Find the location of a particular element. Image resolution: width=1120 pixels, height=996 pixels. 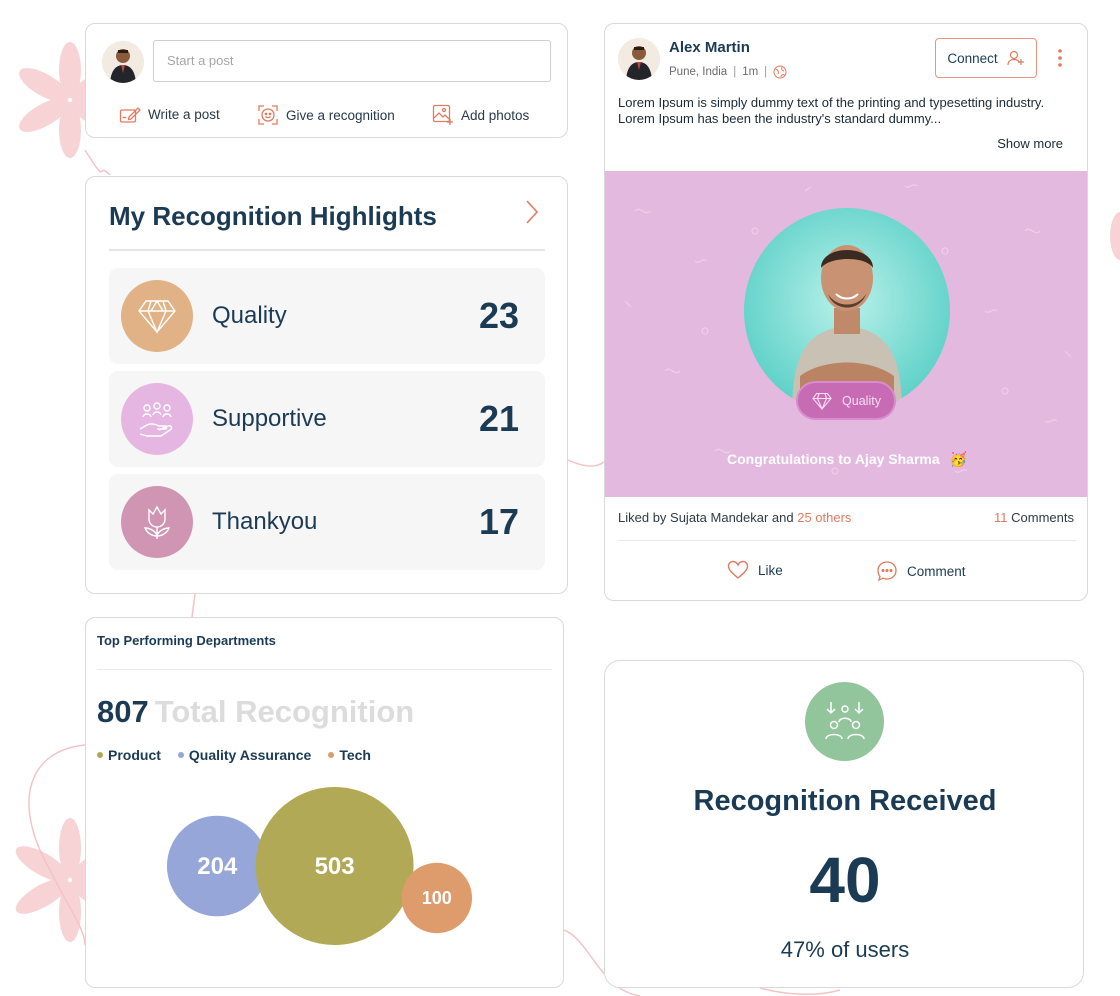

add-photo-icon is located at coordinates (442, 114).